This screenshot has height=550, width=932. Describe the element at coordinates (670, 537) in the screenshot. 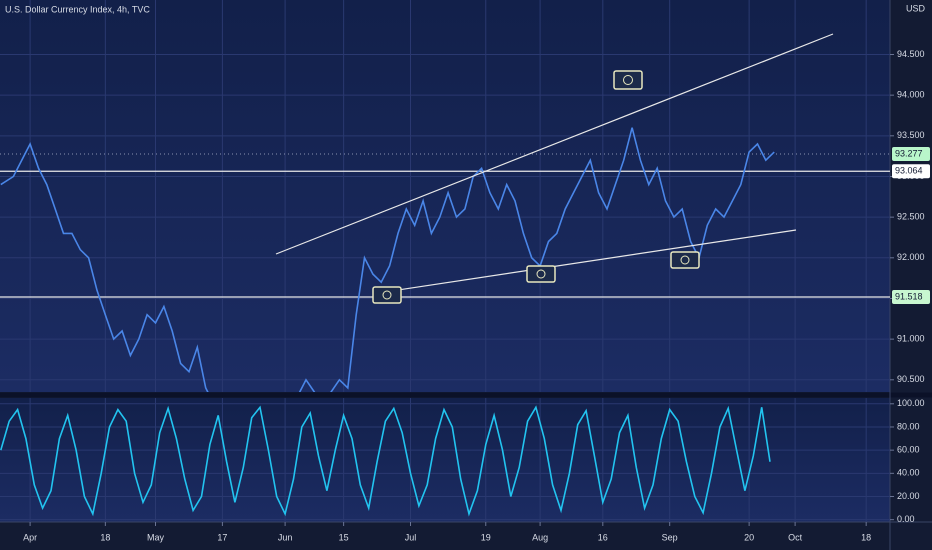

I see `x-tick-label: Sep` at that location.